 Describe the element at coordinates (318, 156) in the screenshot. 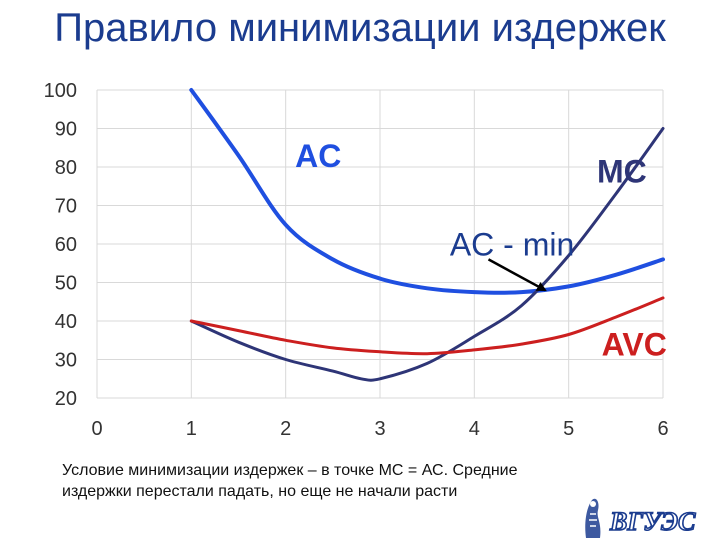

I see `series-label-ac: AC` at that location.